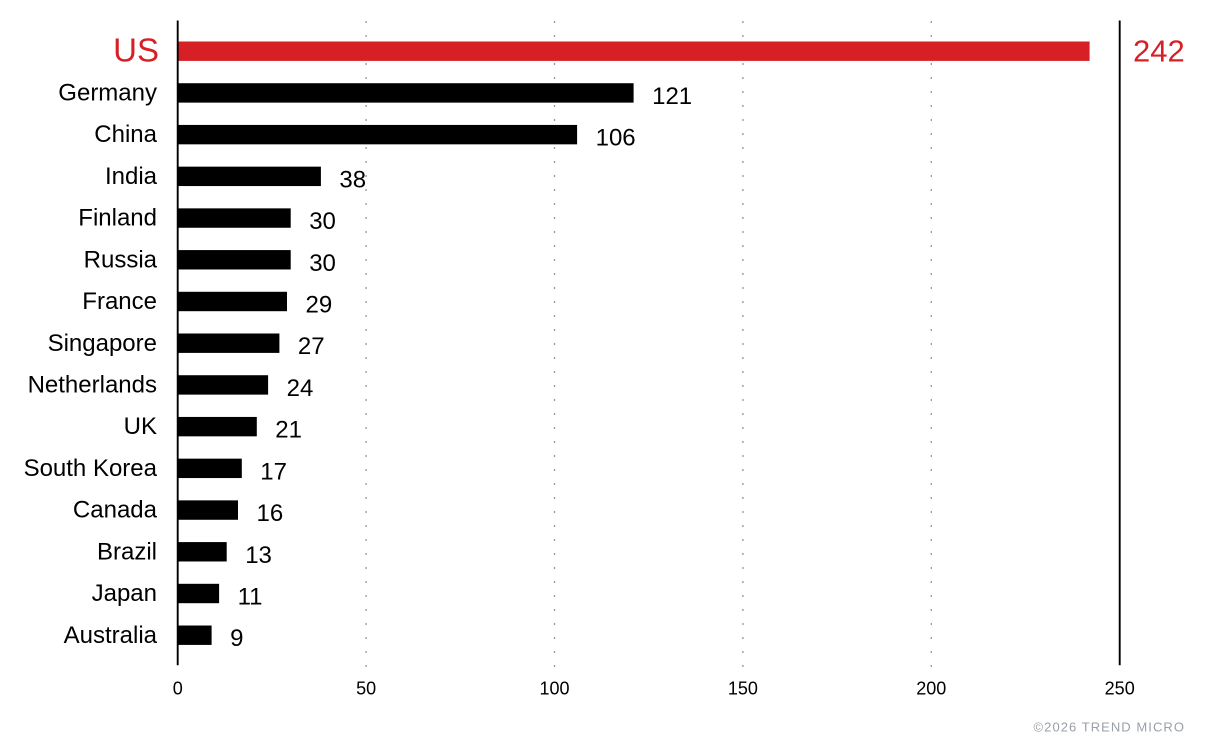 The image size is (1207, 755). I want to click on svg-text: Germany, so click(107, 93).